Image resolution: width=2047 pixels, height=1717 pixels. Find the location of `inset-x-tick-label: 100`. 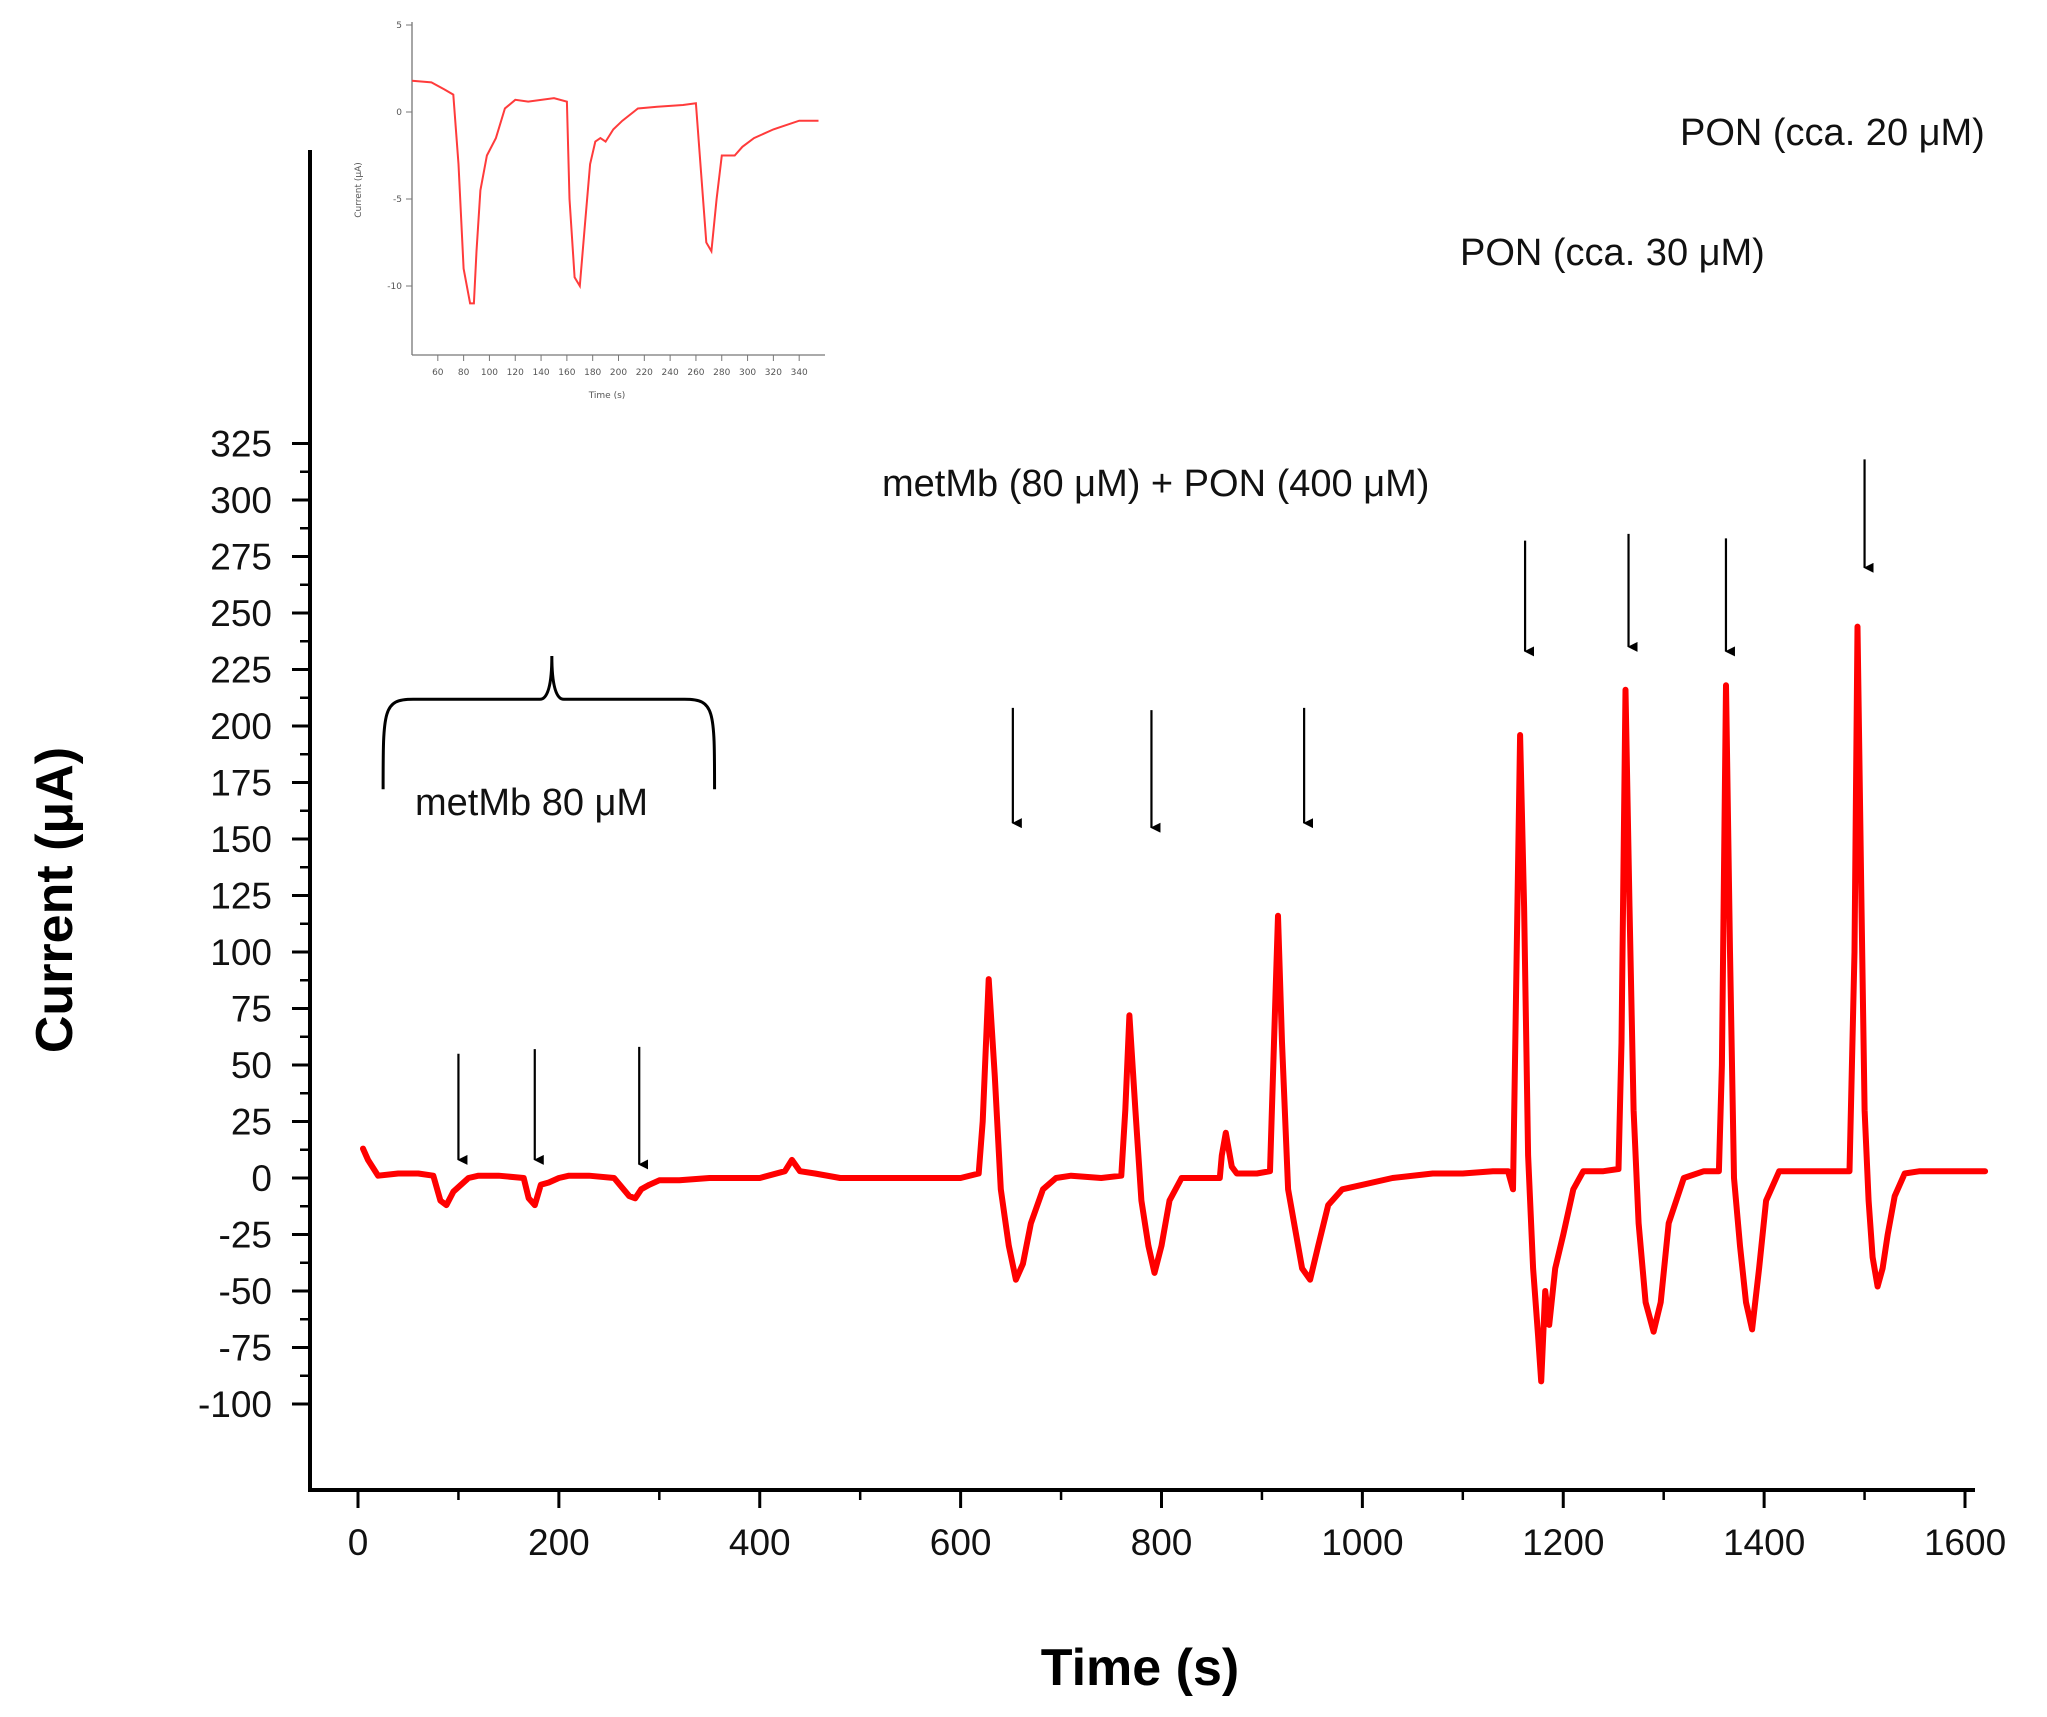

inset-x-tick-label: 100 is located at coordinates (489, 373).